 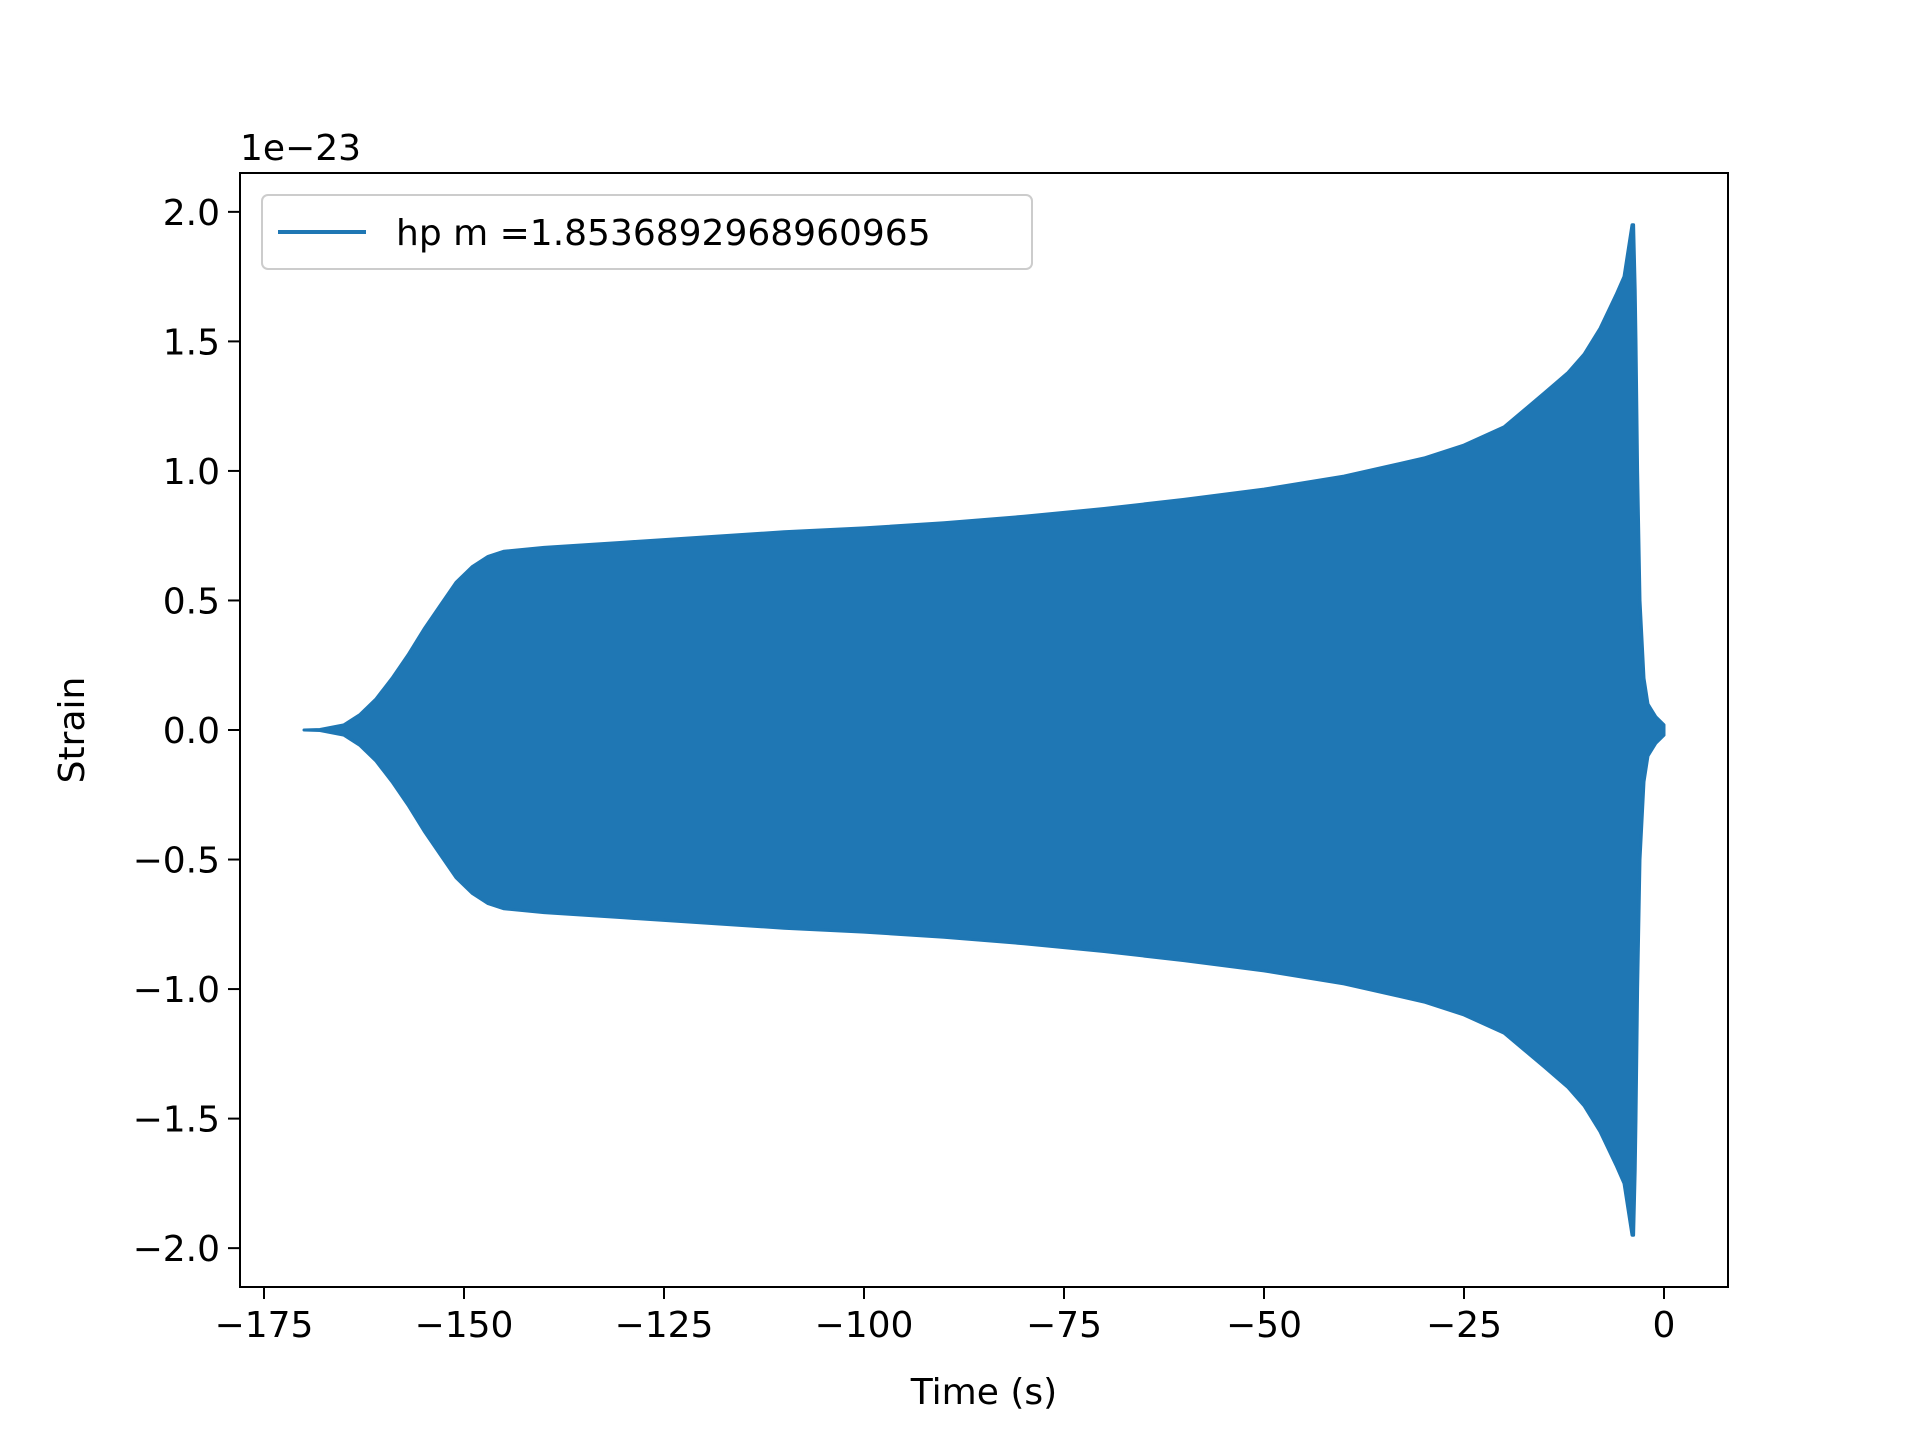 I want to click on y-tick-label: 0.5, so click(x=191, y=601).